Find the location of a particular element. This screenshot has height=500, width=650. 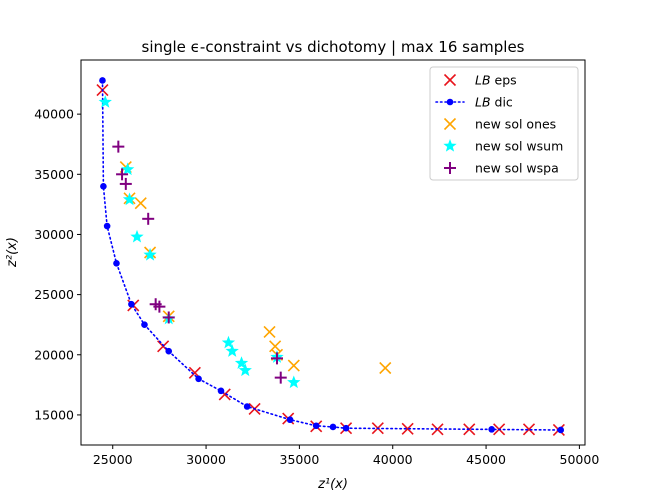

legend-label: LB eps is located at coordinates (496, 80).